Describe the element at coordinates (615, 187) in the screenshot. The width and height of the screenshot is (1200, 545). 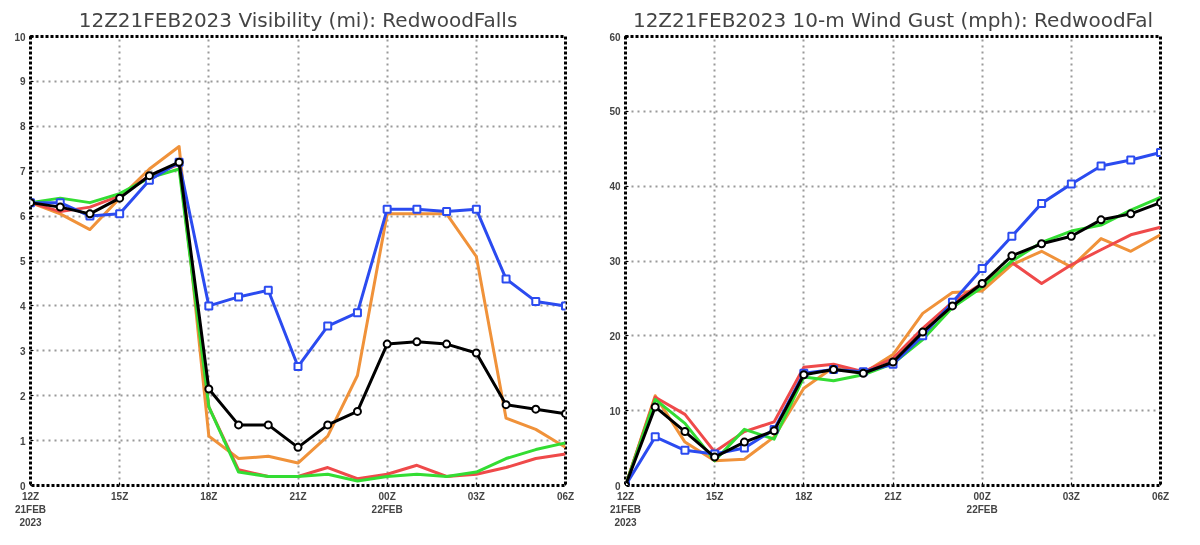
I see `y-tick-label: 40` at that location.